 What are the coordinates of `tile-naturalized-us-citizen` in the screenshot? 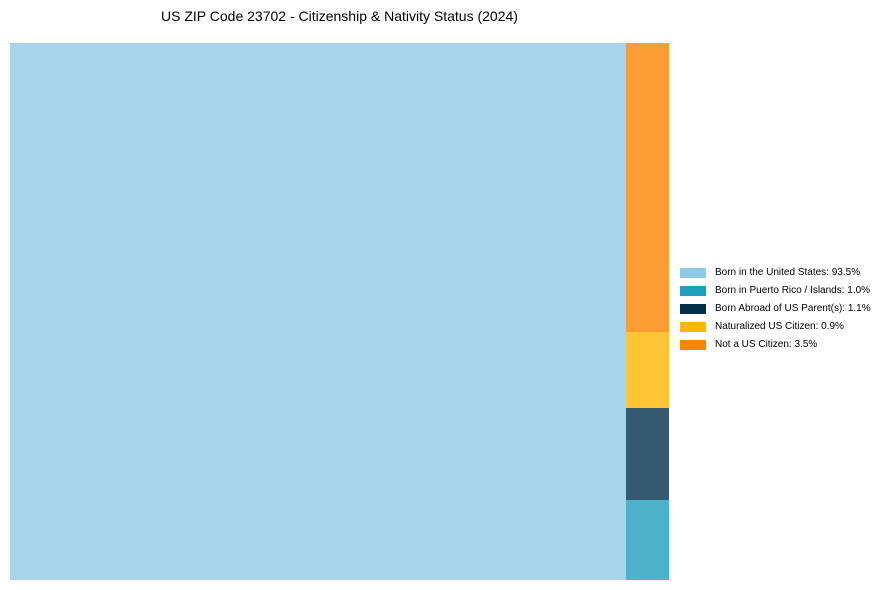 It's located at (647, 370).